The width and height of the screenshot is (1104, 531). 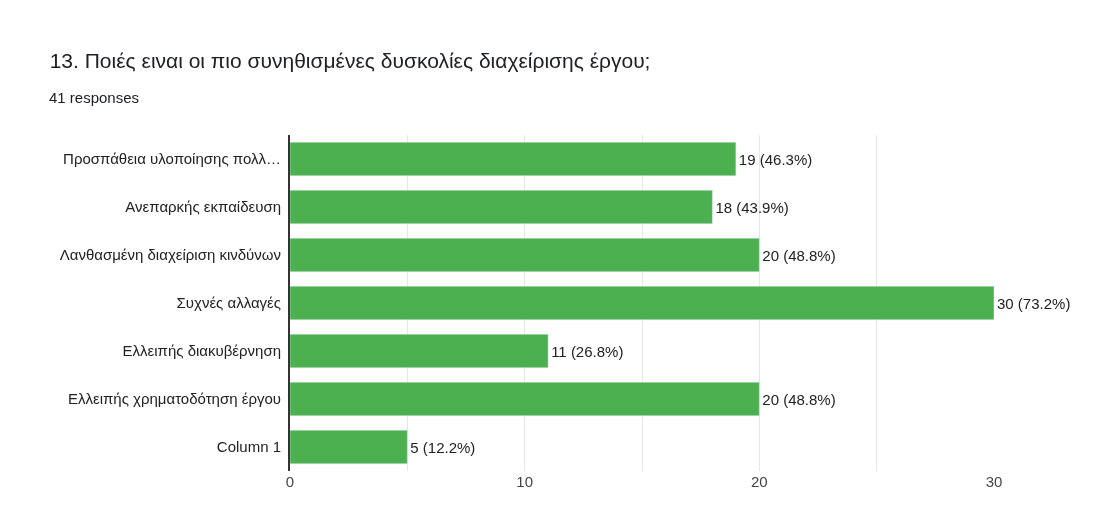 I want to click on x-tick-label: 10, so click(x=525, y=481).